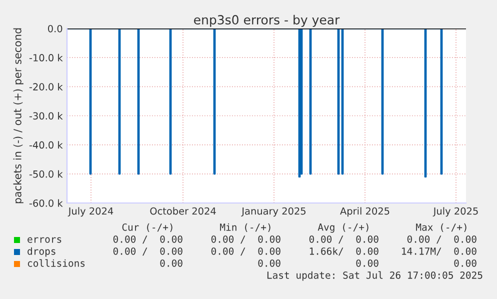 This screenshot has height=299, width=497. I want to click on text: 14.17M/ 0.00, so click(439, 251).